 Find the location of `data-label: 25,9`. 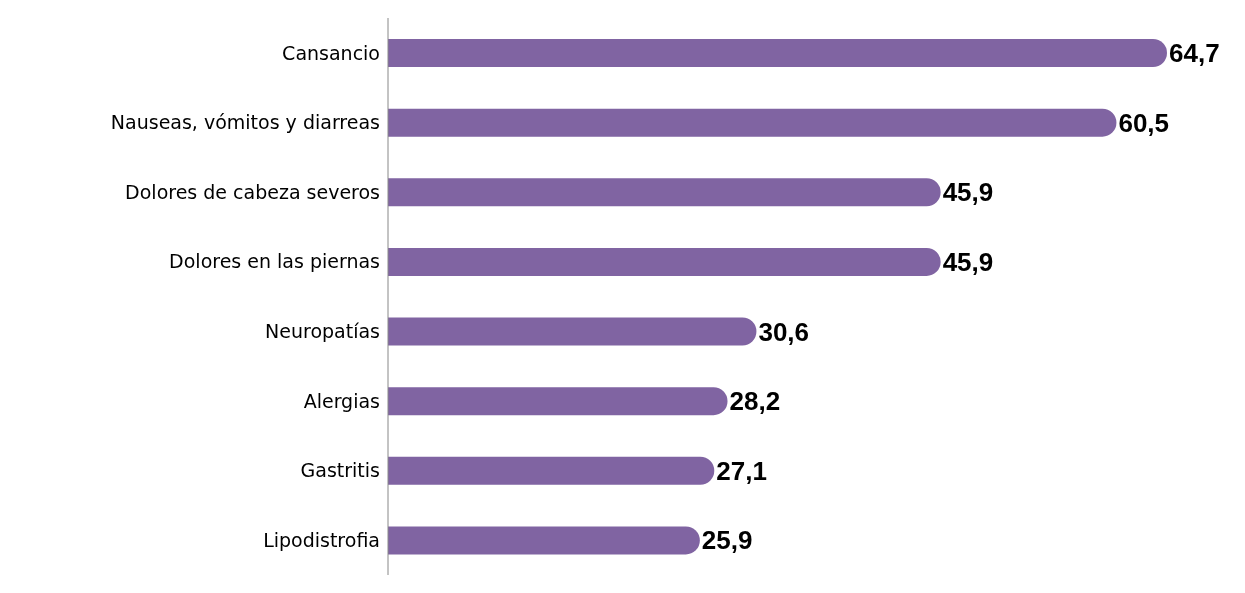

data-label: 25,9 is located at coordinates (727, 540).